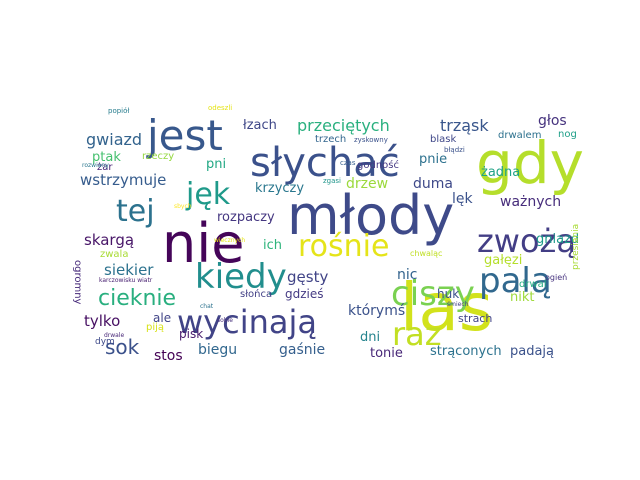  Describe the element at coordinates (533, 284) in the screenshot. I see `word: drwal` at that location.